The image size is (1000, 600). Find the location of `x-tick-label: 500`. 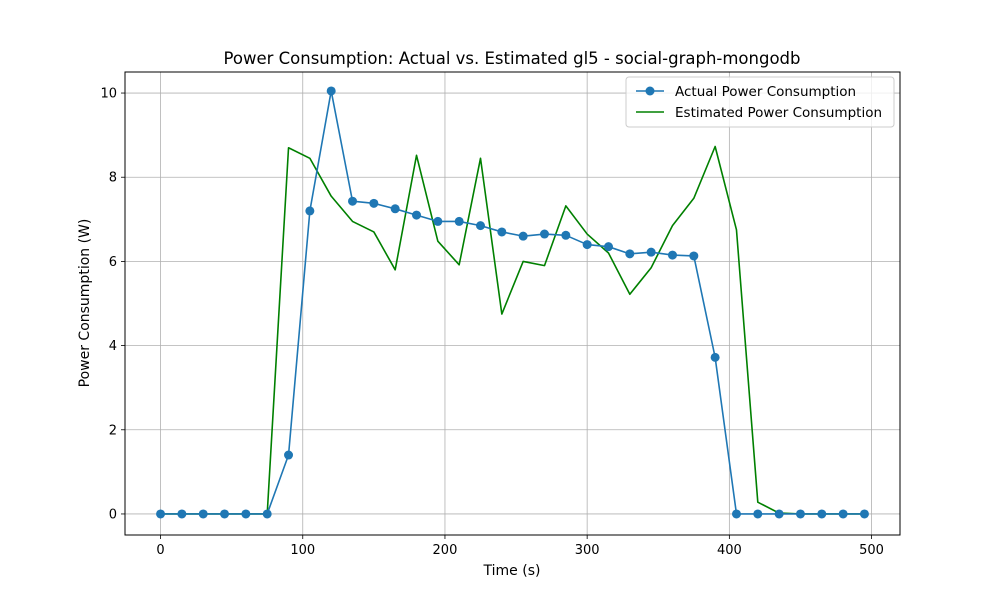

x-tick-label: 500 is located at coordinates (871, 550).